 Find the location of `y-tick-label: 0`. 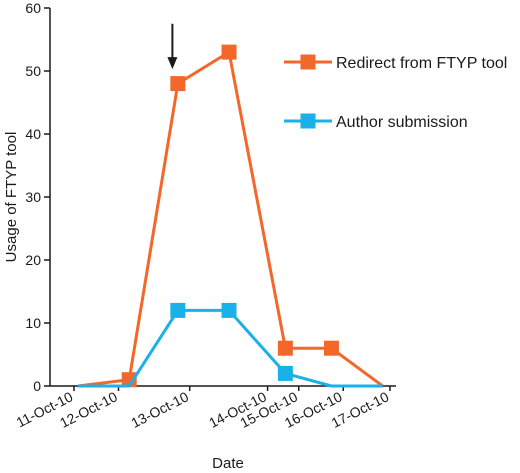

y-tick-label: 0 is located at coordinates (37, 386).